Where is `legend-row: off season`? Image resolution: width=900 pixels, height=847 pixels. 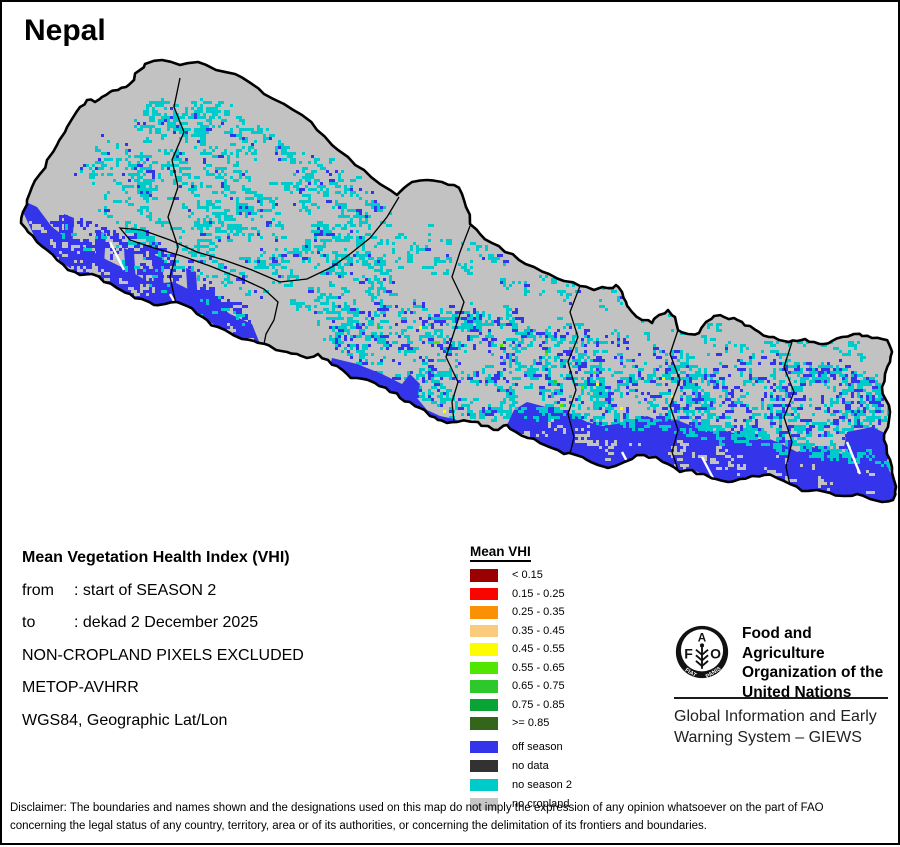
legend-row: off season is located at coordinates (521, 747).